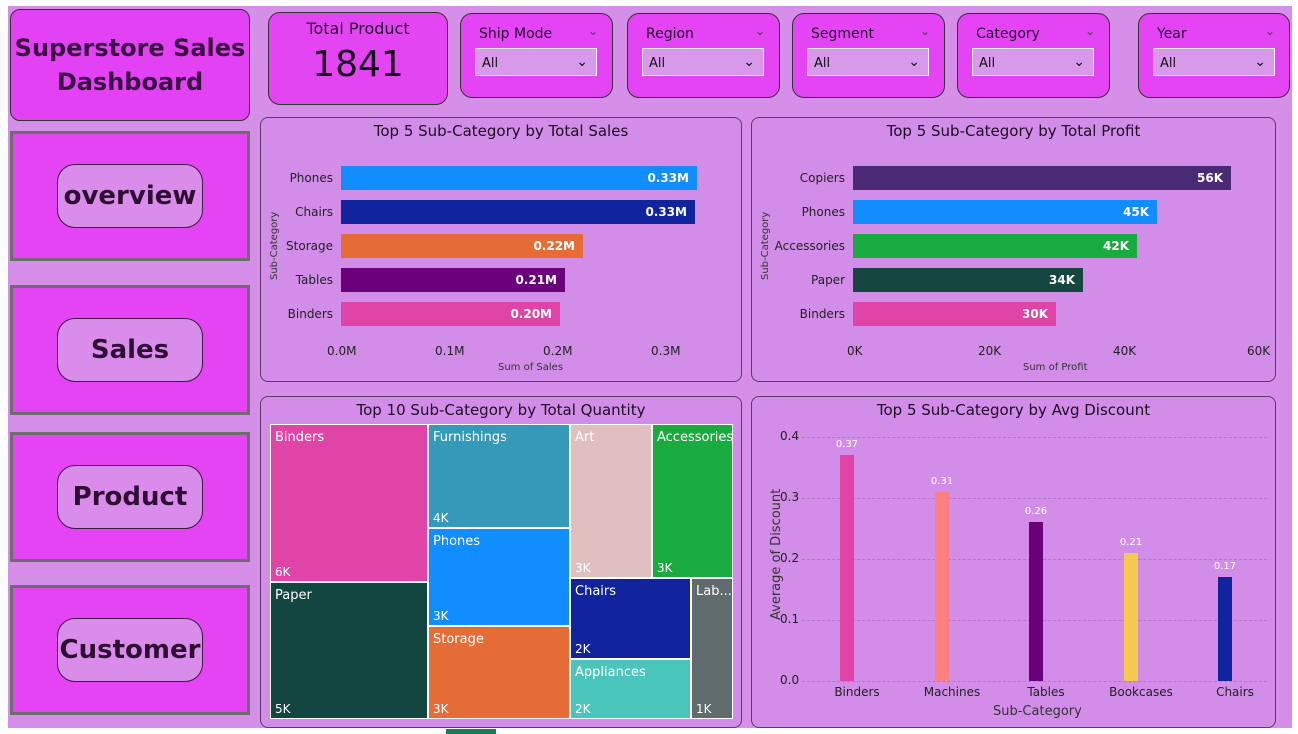 This screenshot has height=734, width=1298. I want to click on treemap-tile: Art 3K, so click(611, 501).